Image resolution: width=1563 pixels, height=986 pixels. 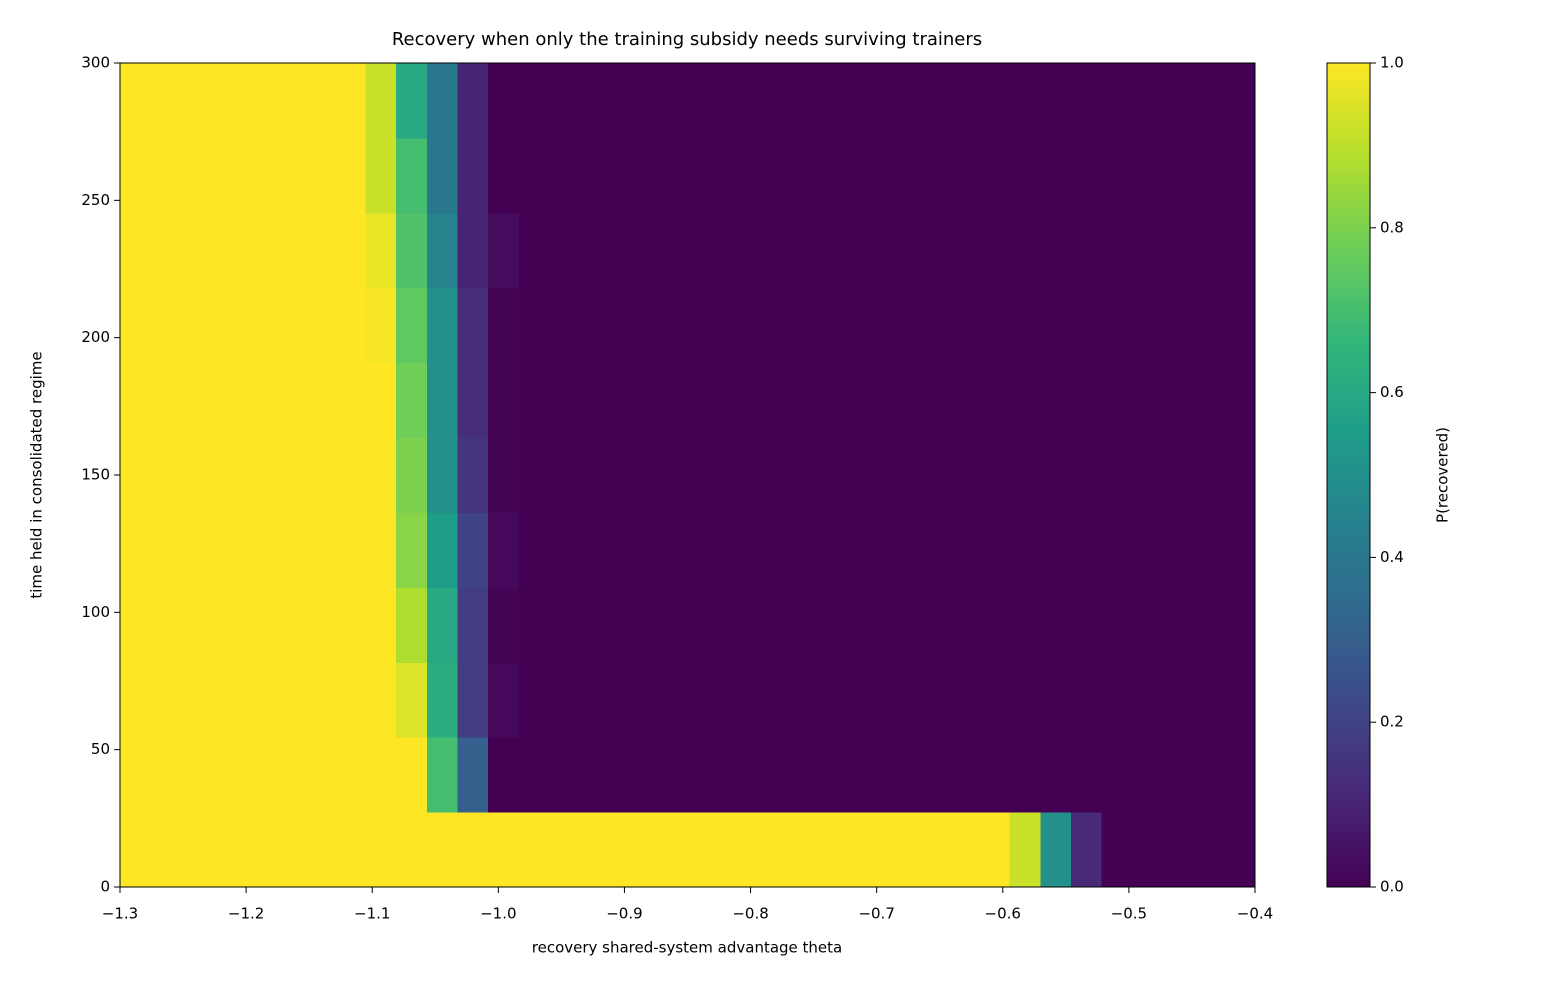 I want to click on y-tick-label: 200, so click(x=95, y=337).